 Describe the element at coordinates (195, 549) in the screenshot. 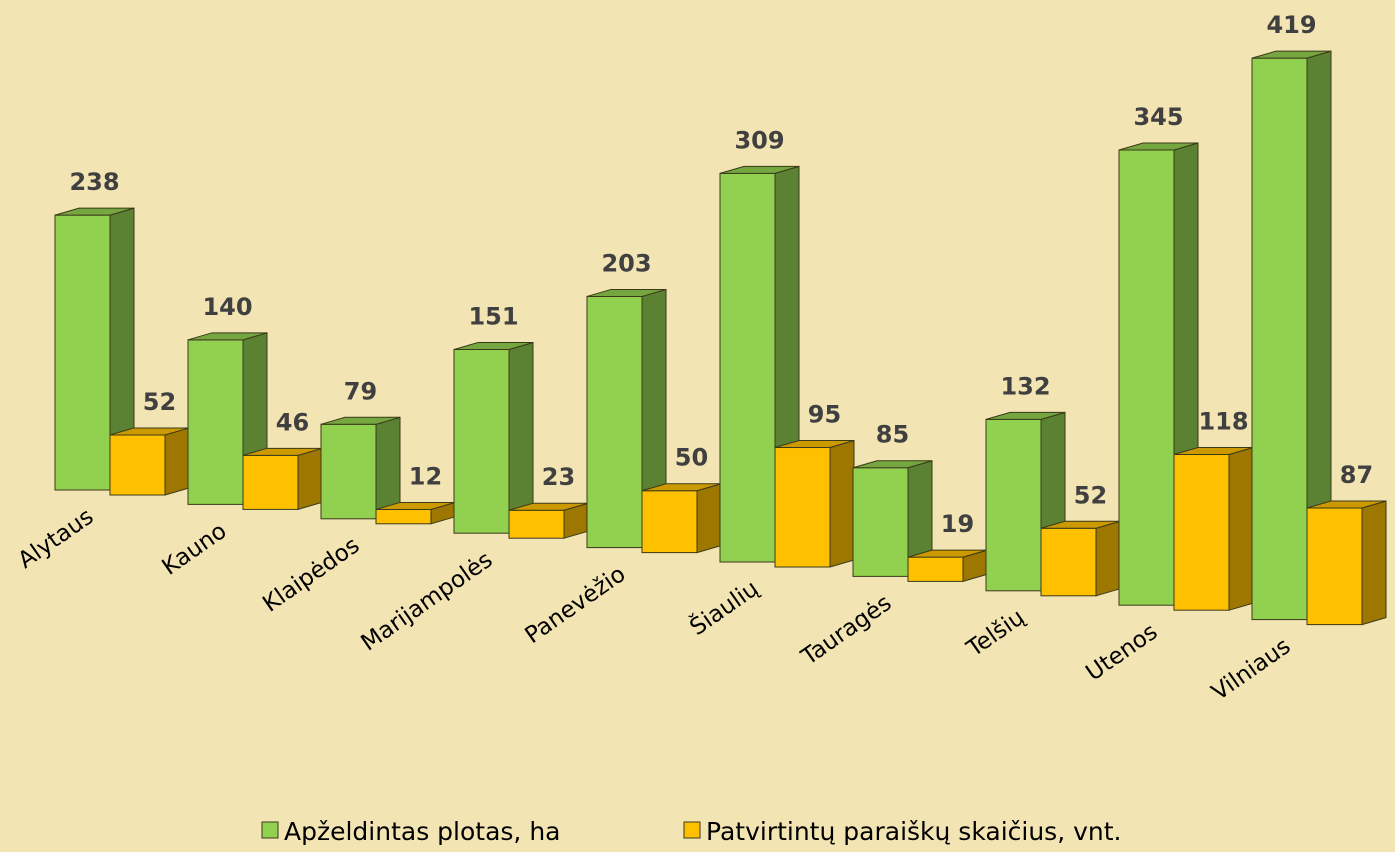

I see `x-tick-label: Kauno` at that location.